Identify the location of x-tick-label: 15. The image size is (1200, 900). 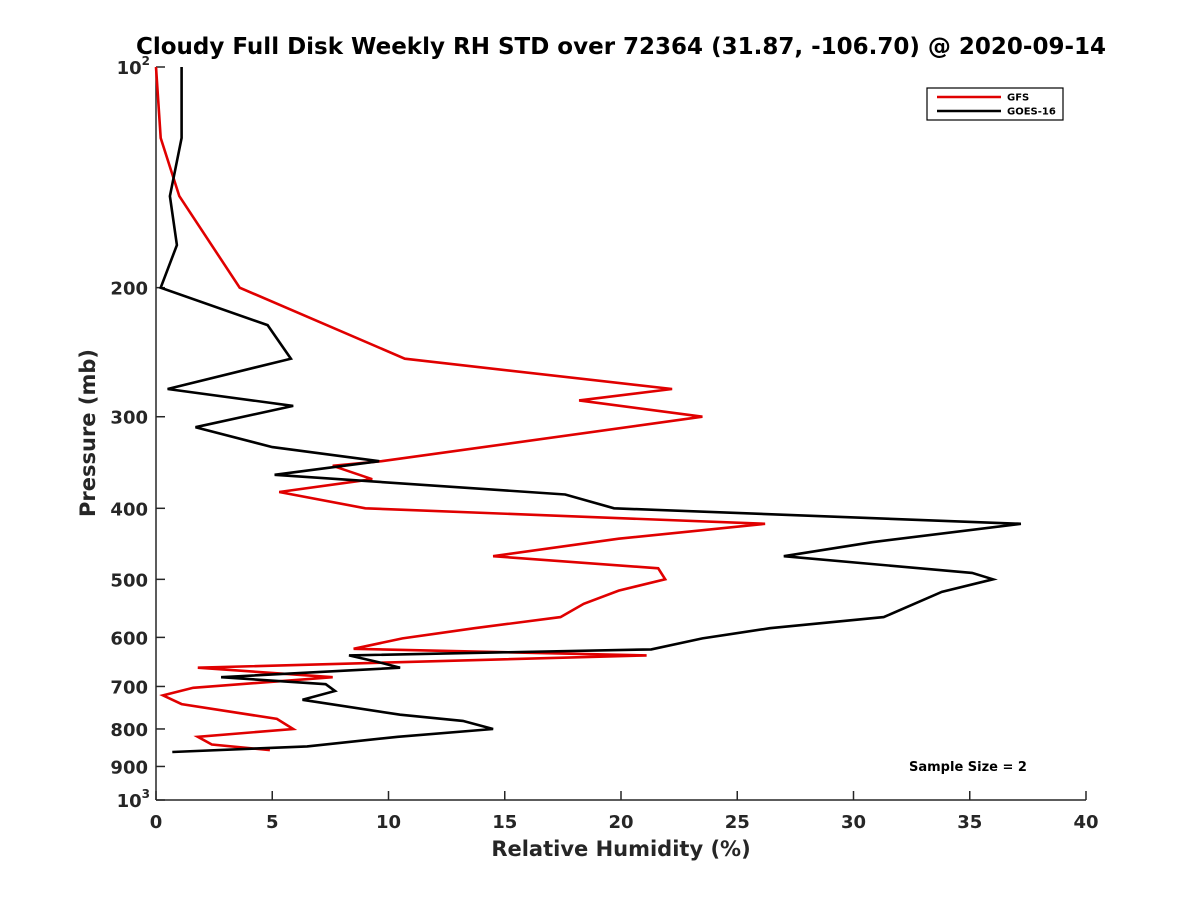
(504, 822).